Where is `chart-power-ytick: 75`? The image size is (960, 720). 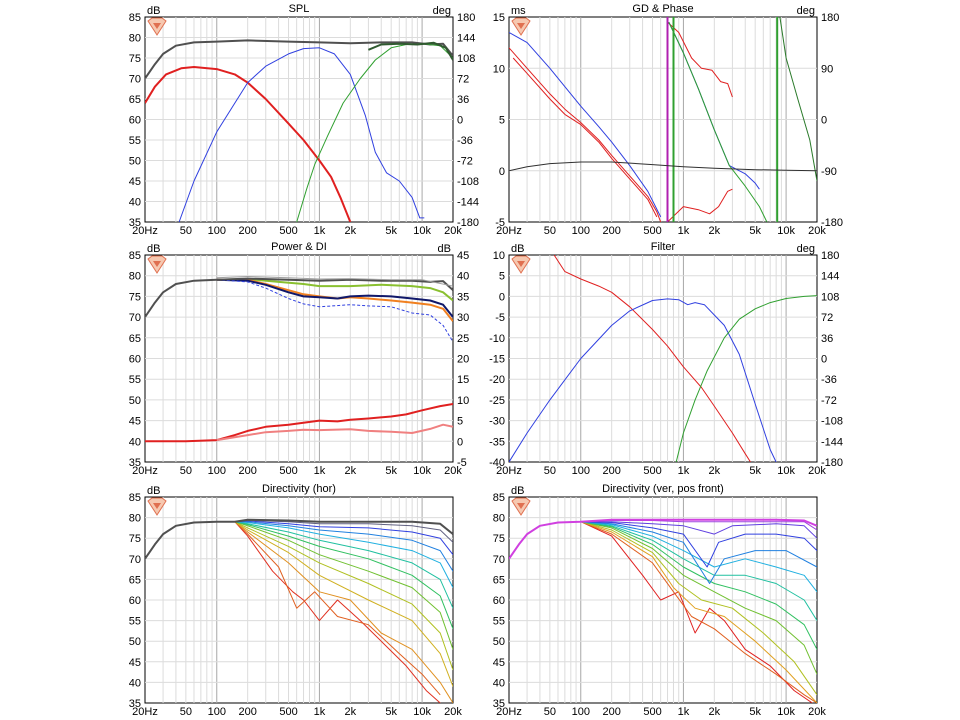
chart-power-ytick: 75 is located at coordinates (135, 297).